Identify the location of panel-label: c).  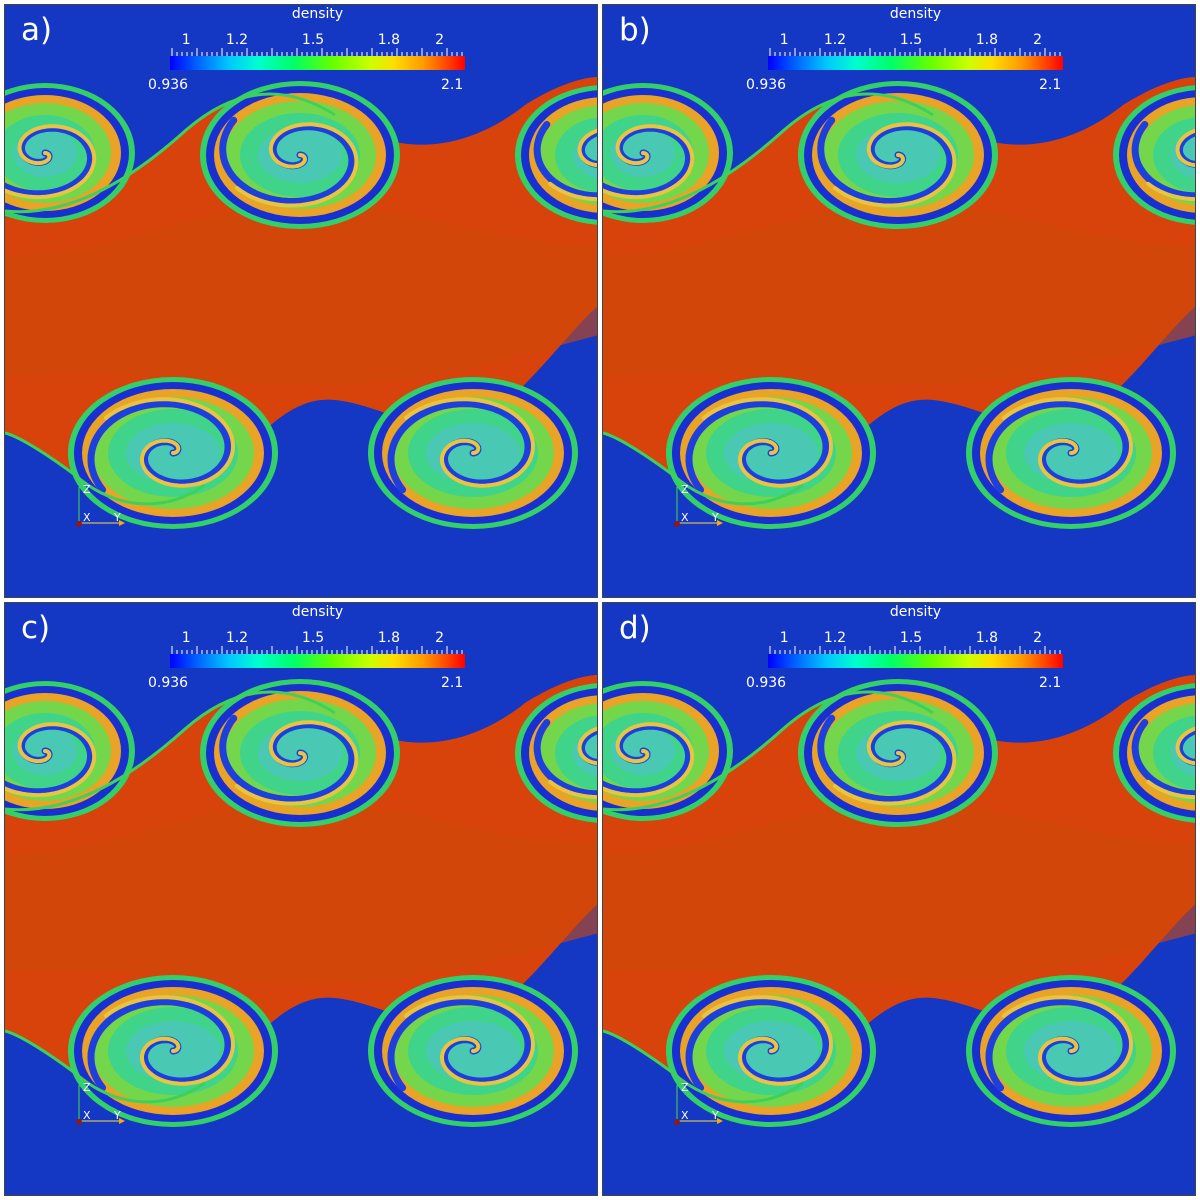
(36, 628).